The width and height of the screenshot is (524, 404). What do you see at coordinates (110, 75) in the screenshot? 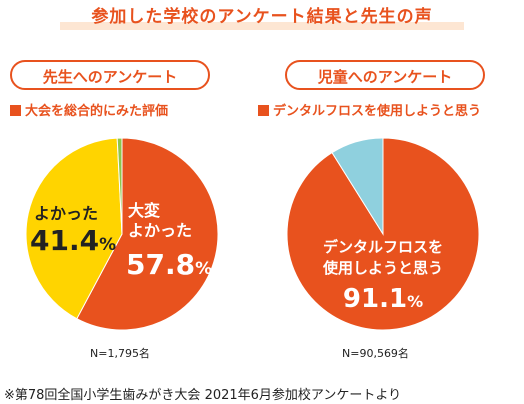
I see `teacher-panel-title: 先生へのアンケート` at bounding box center [110, 75].